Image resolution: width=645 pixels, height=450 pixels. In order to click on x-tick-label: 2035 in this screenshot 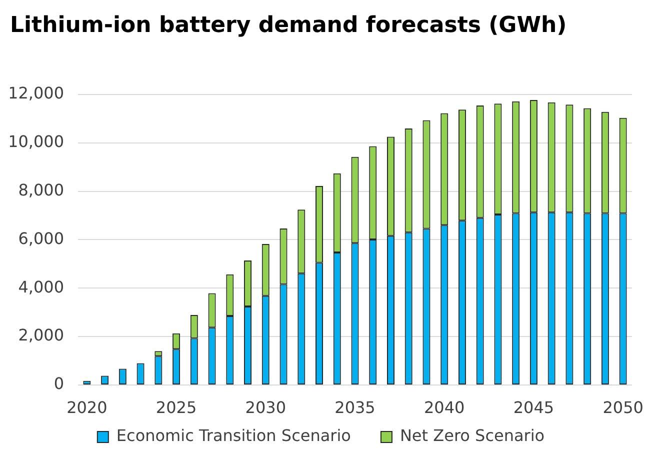, I will do `click(355, 407)`.